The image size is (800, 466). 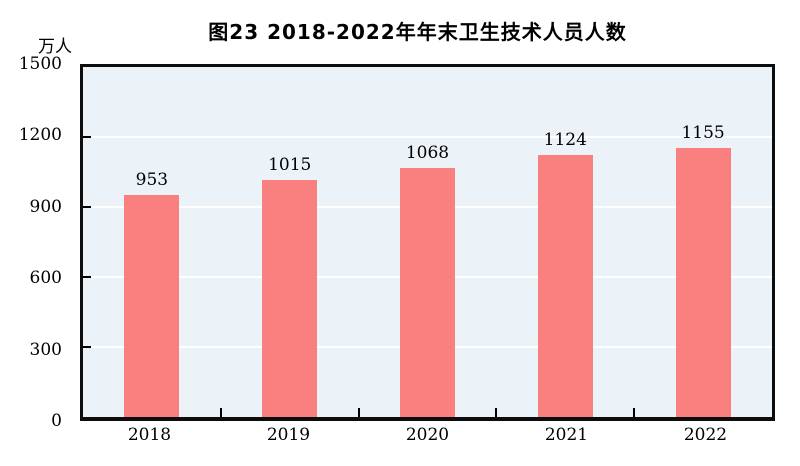 What do you see at coordinates (45, 206) in the screenshot?
I see `y-axis-tick-label: 900` at bounding box center [45, 206].